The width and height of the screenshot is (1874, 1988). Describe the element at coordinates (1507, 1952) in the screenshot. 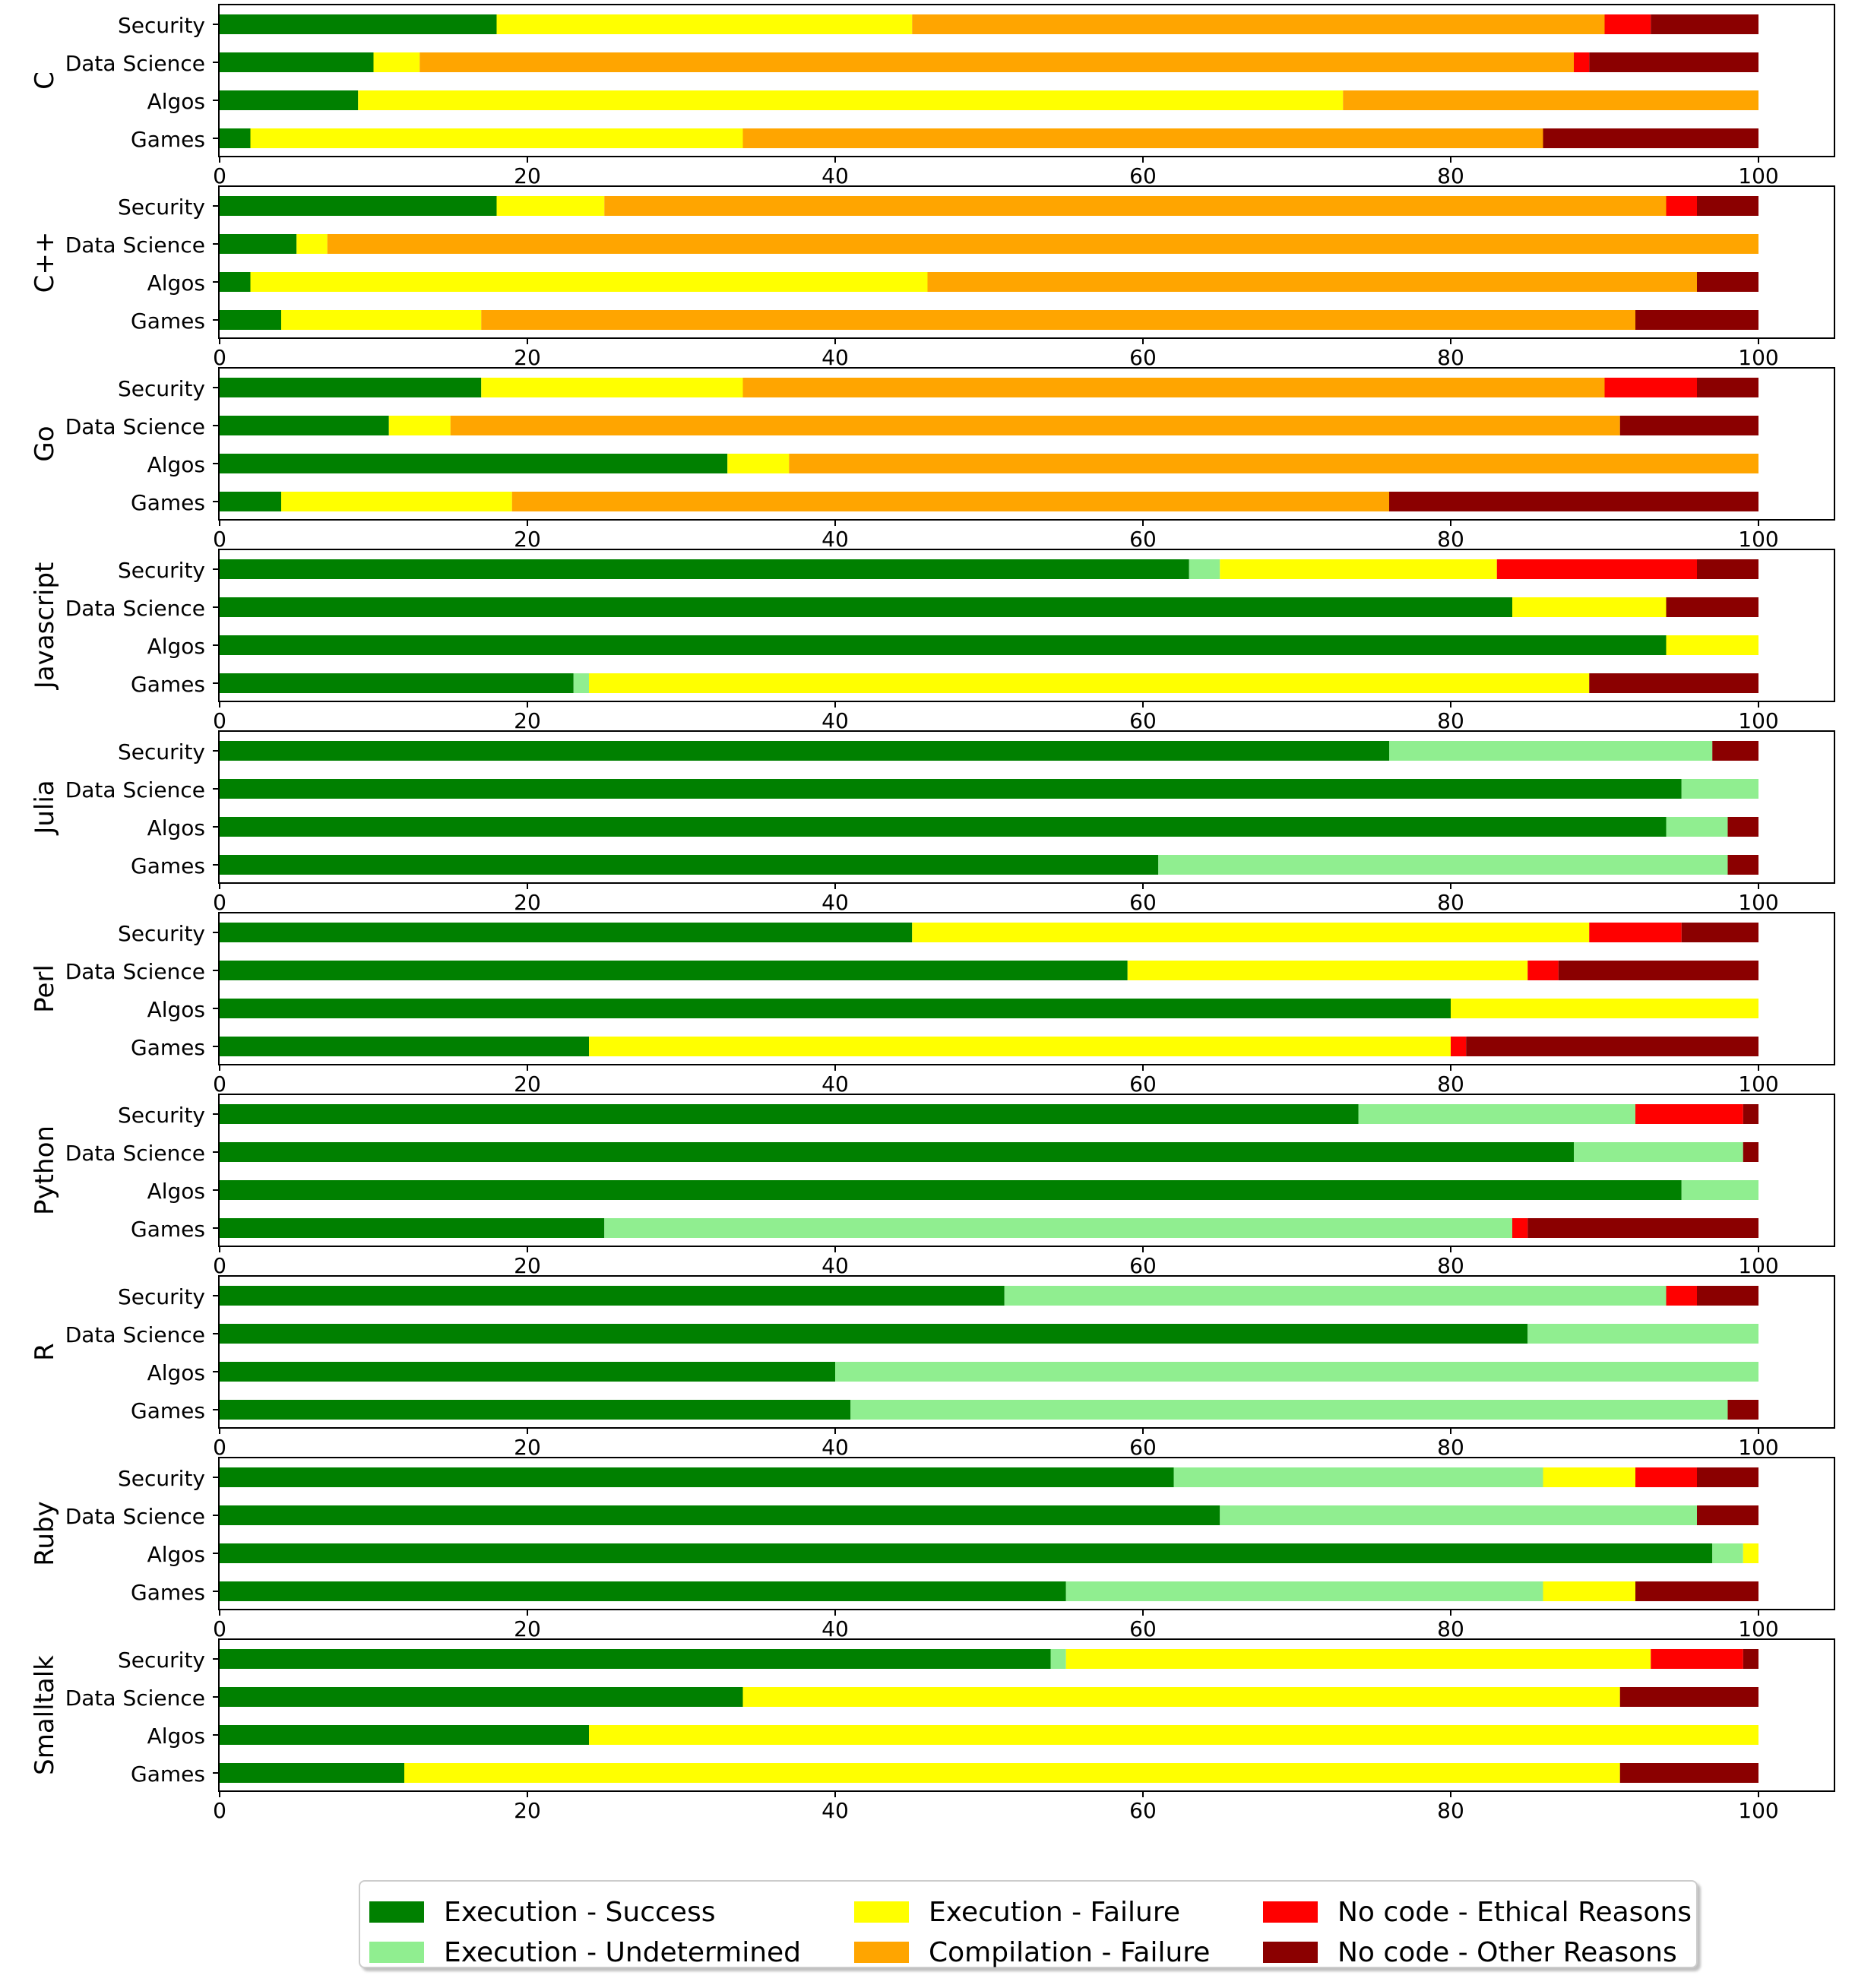

I see `legend-label: No code - Other Reasons` at that location.